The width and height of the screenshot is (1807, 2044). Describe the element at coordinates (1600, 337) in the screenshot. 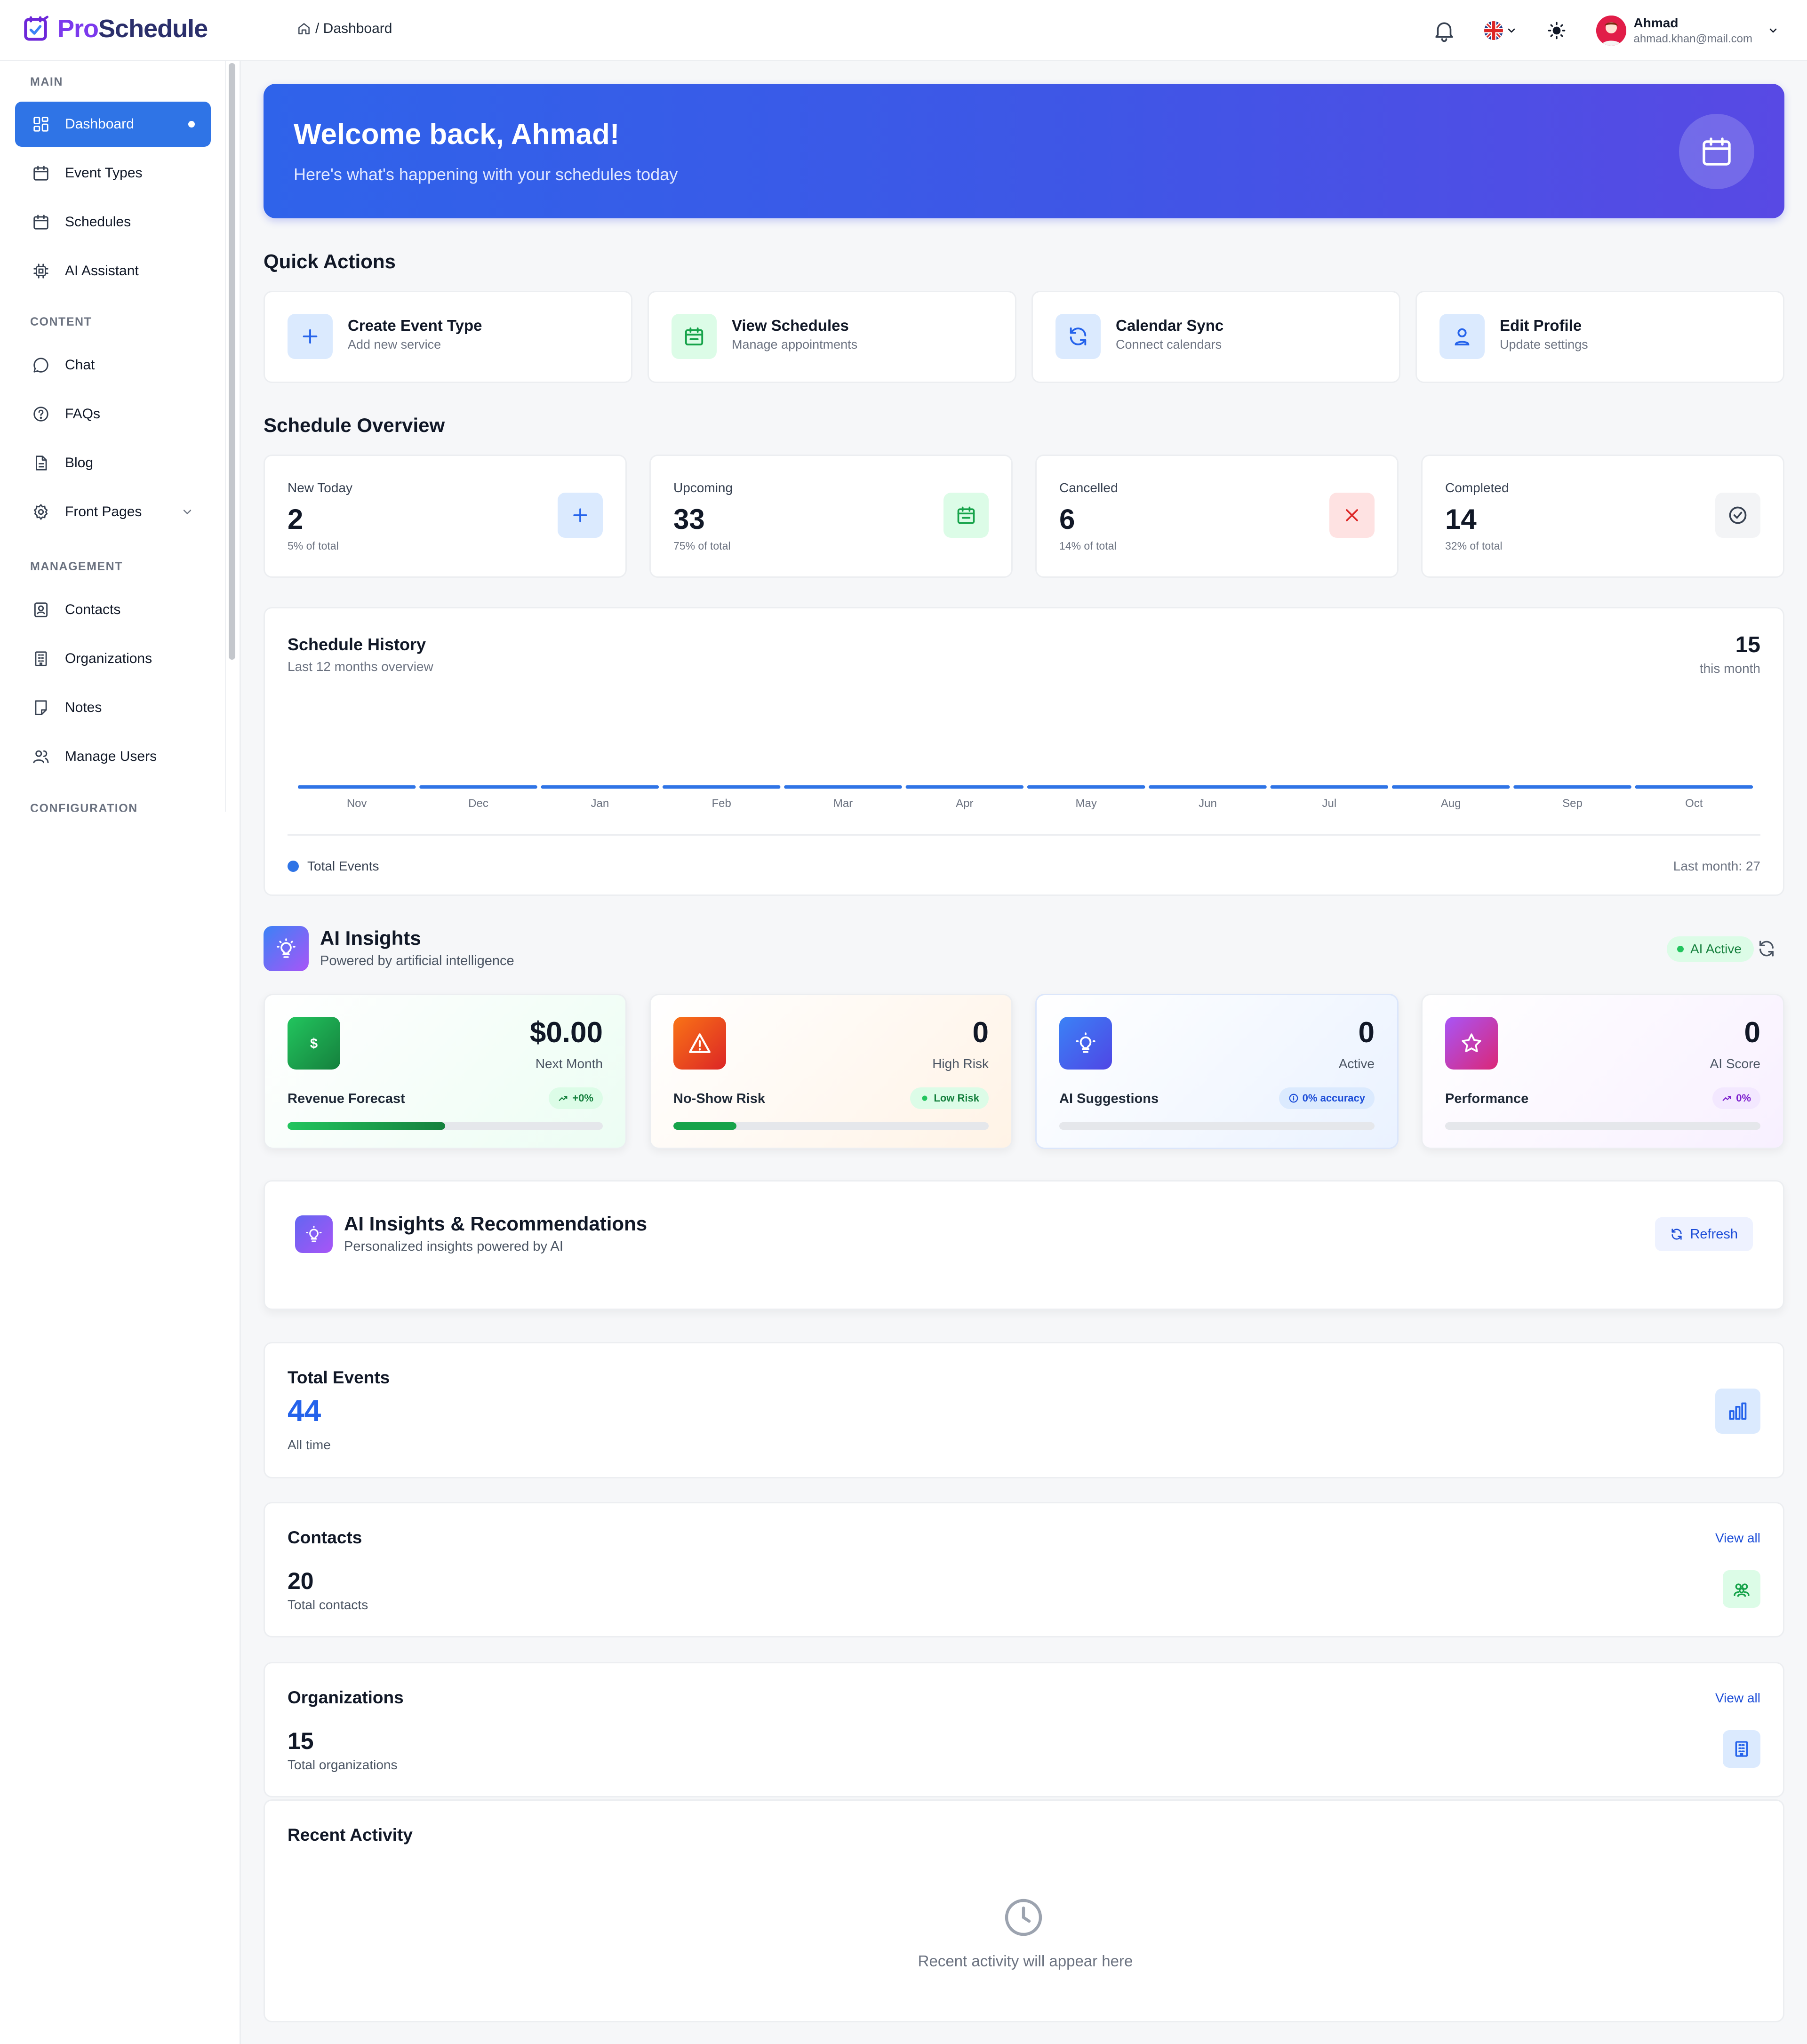

I see `quick-action-edit-profile: Edit Profile Update settings` at that location.